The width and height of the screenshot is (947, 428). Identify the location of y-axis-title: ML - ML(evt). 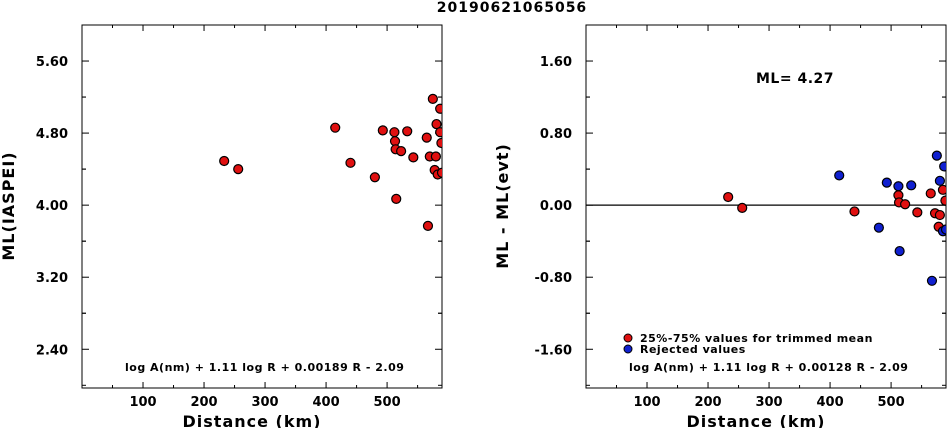
(502, 206).